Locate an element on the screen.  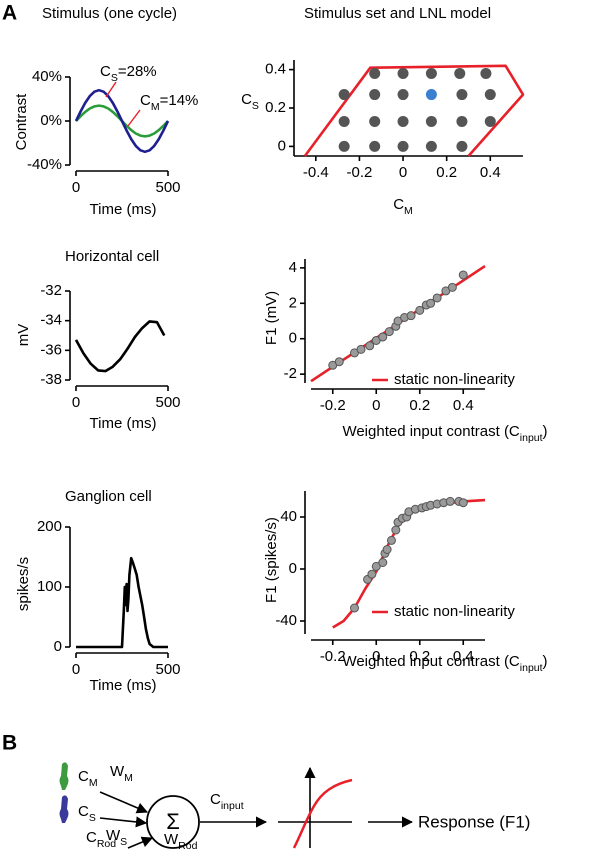
y-tick-label: -32 is located at coordinates (51, 290).